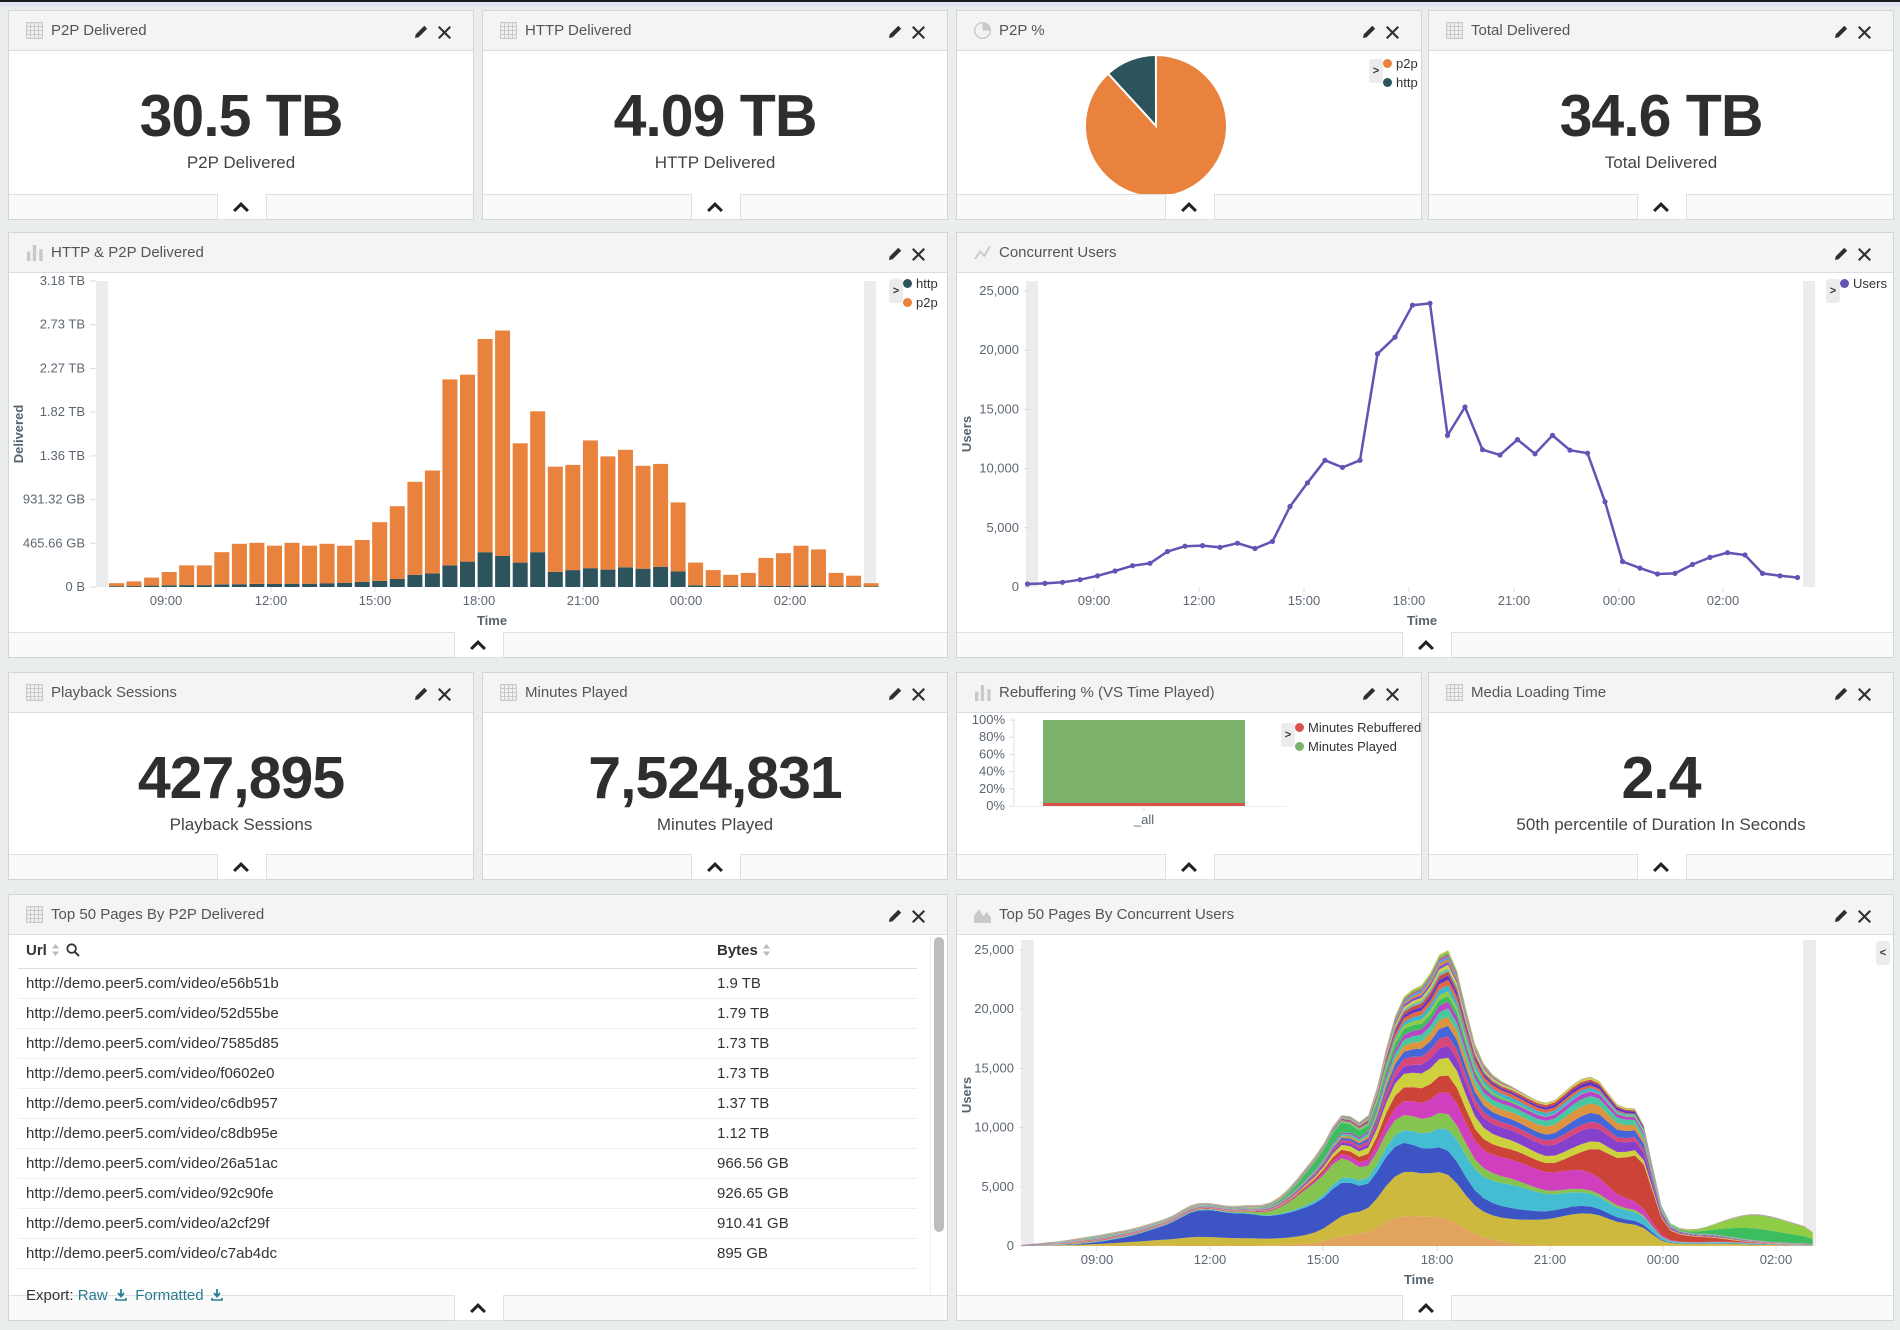 The width and height of the screenshot is (1900, 1330). What do you see at coordinates (18, 434) in the screenshot?
I see `svg-text: Delivered` at bounding box center [18, 434].